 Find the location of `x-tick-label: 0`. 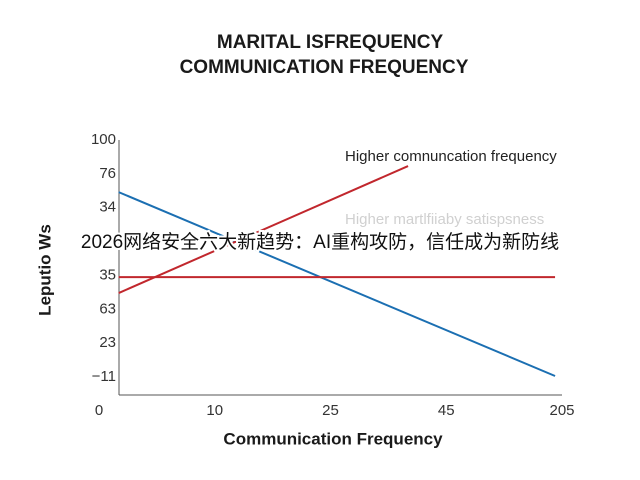

x-tick-label: 0 is located at coordinates (99, 410).